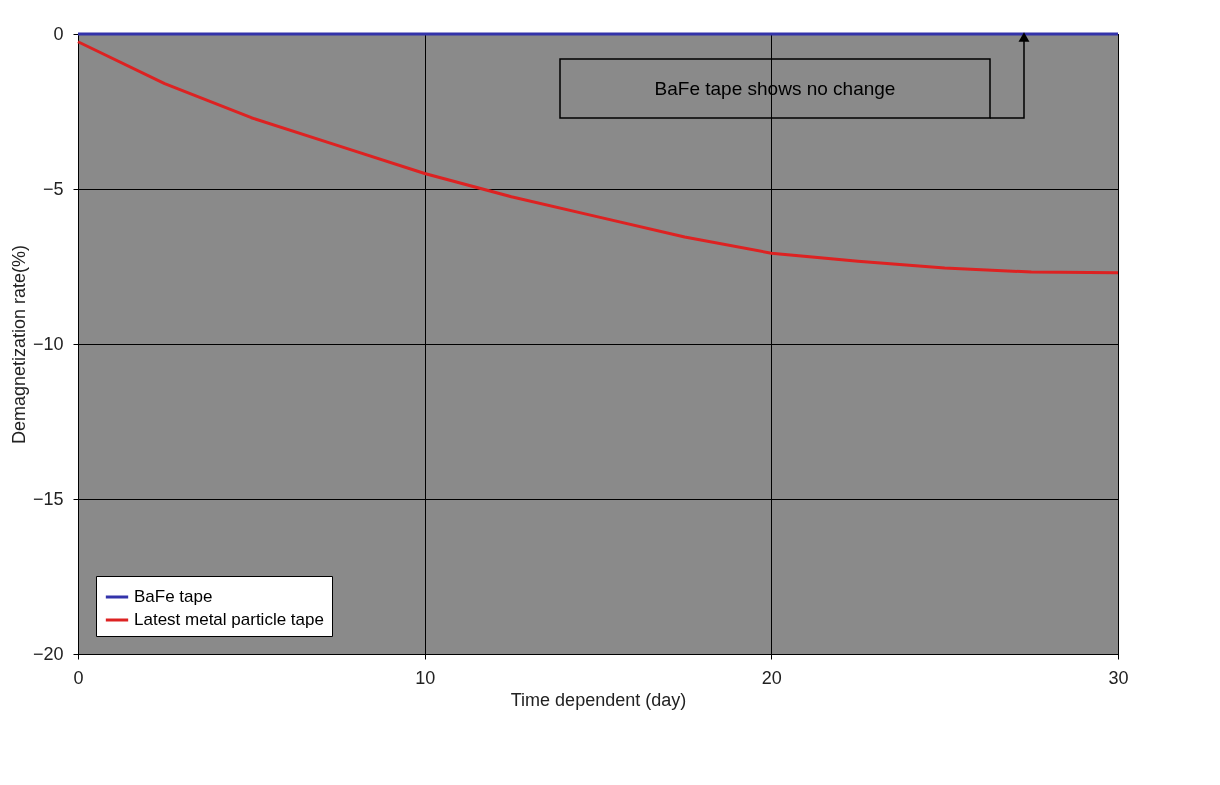 This screenshot has height=785, width=1220. Describe the element at coordinates (173, 596) in the screenshot. I see `legend-label: BaFe tape` at that location.